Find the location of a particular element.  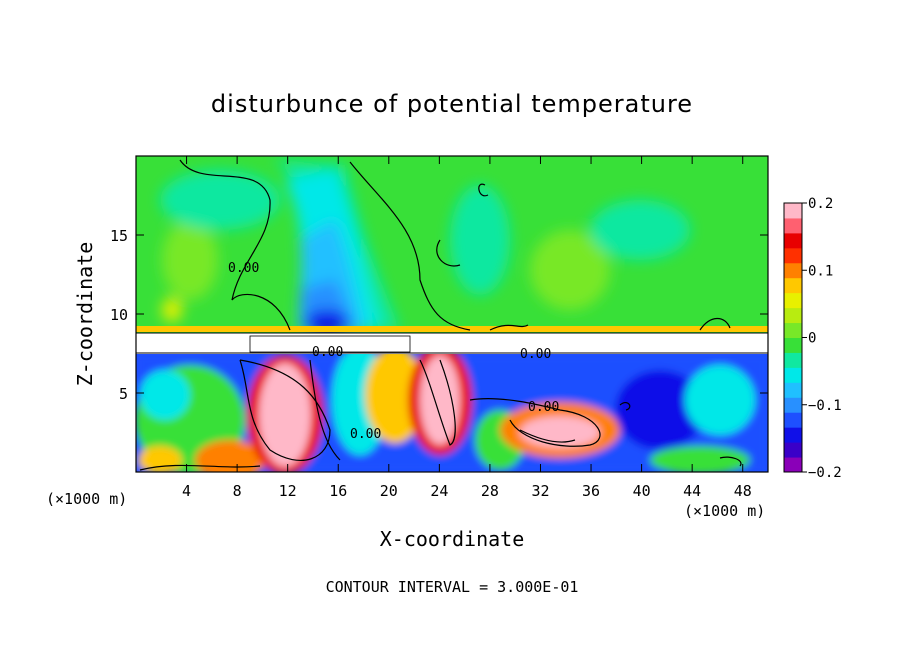

colorbar-tick-label: −0.2 is located at coordinates (825, 473).